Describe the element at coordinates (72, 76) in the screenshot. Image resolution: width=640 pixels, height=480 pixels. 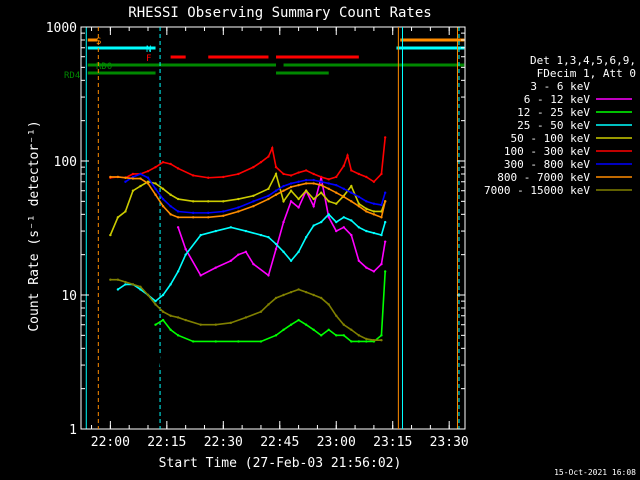
I see `state-bar-label: RD4` at that location.